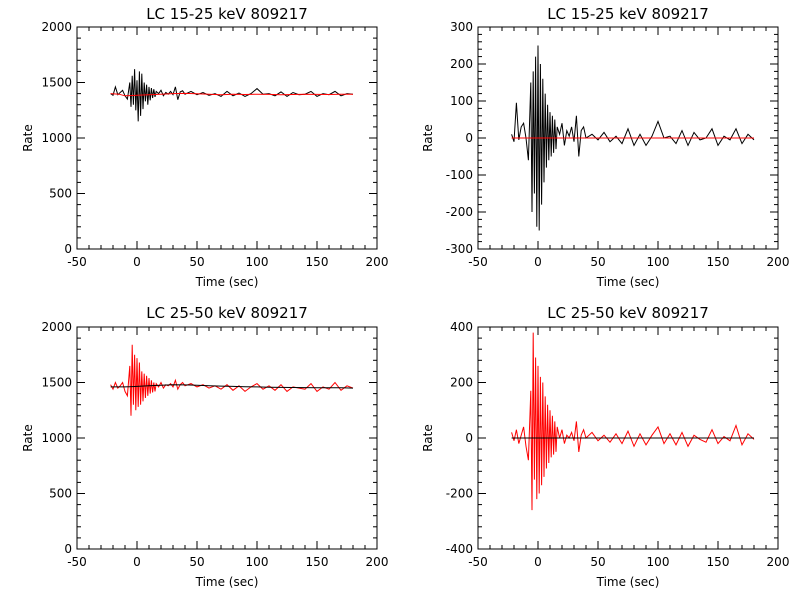  What do you see at coordinates (227, 14) in the screenshot?
I see `panel-1-title: LC 15-25 keV 809217` at bounding box center [227, 14].